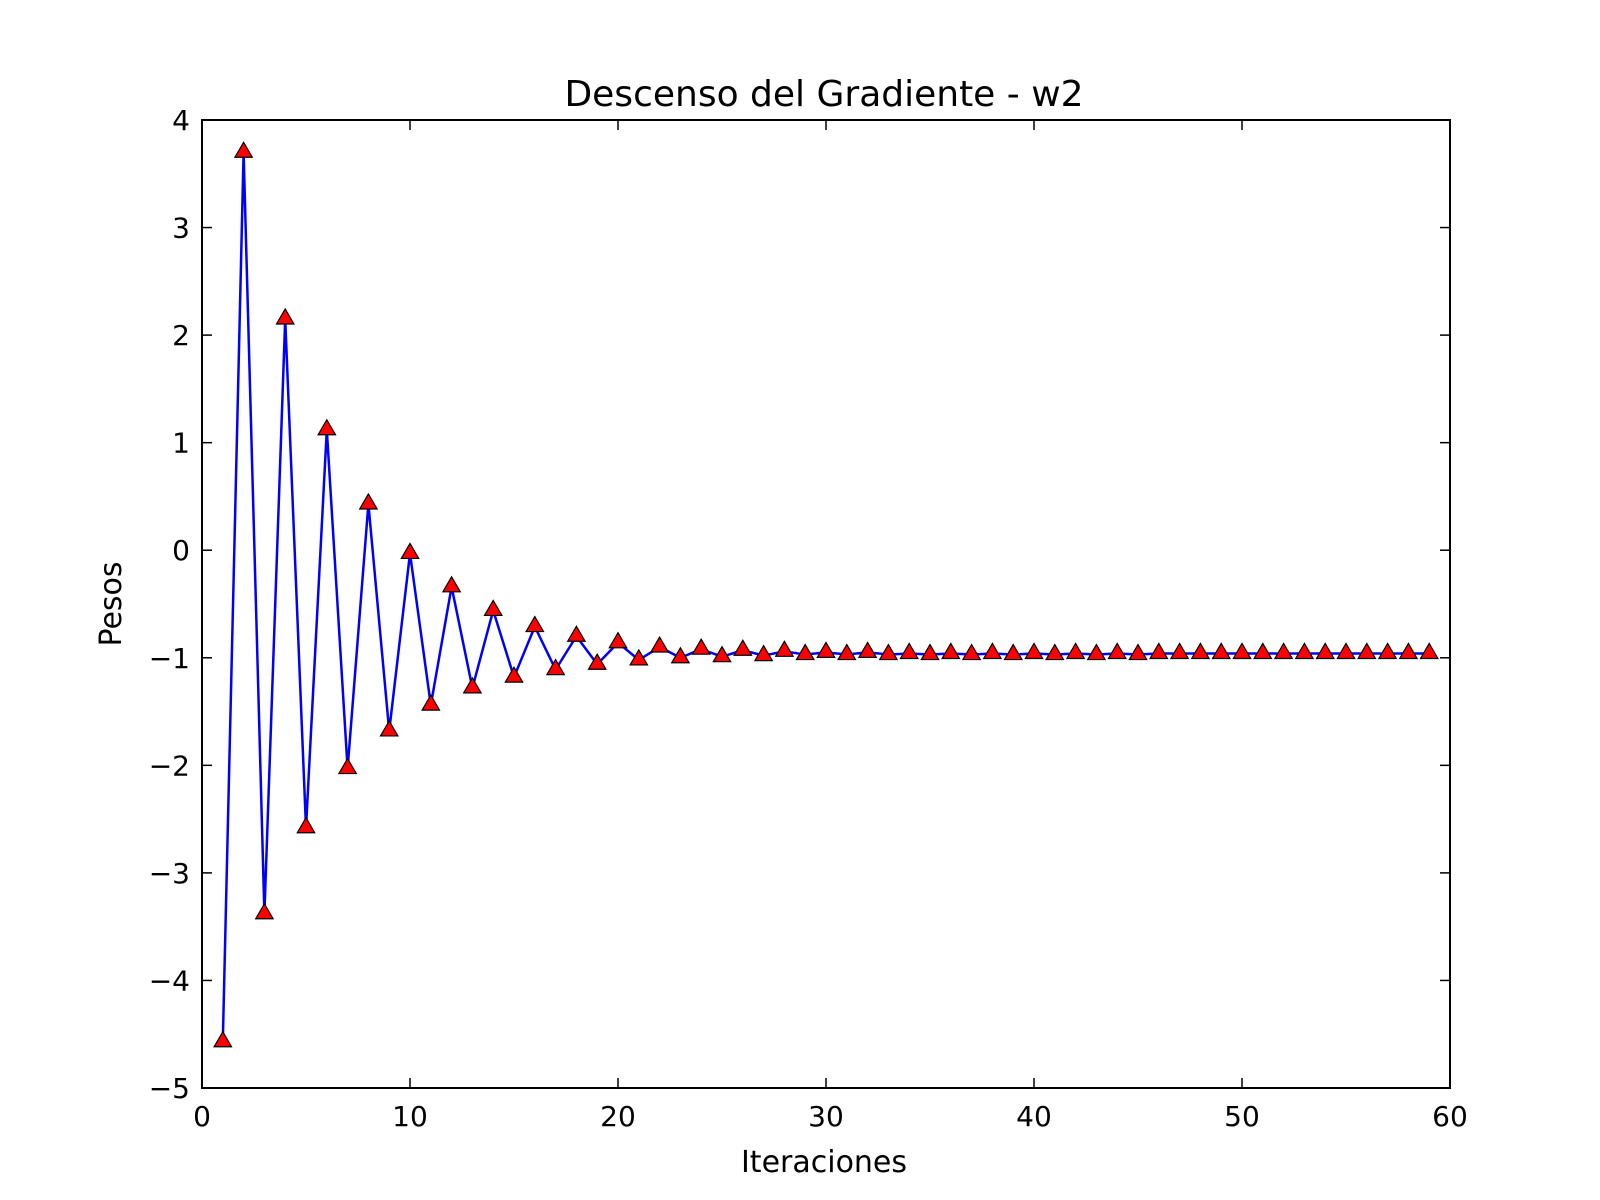 This screenshot has width=1600, height=1200. Describe the element at coordinates (169, 1088) in the screenshot. I see `y-tick-label: −5` at that location.